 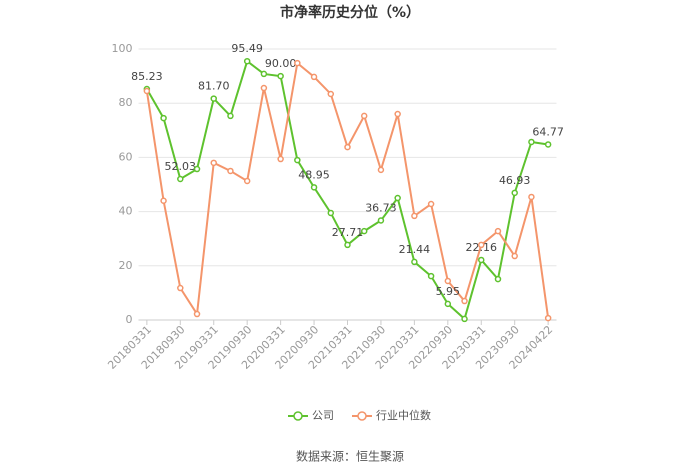 What do you see at coordinates (515, 180) in the screenshot?
I see `data-label: 46.93` at bounding box center [515, 180].